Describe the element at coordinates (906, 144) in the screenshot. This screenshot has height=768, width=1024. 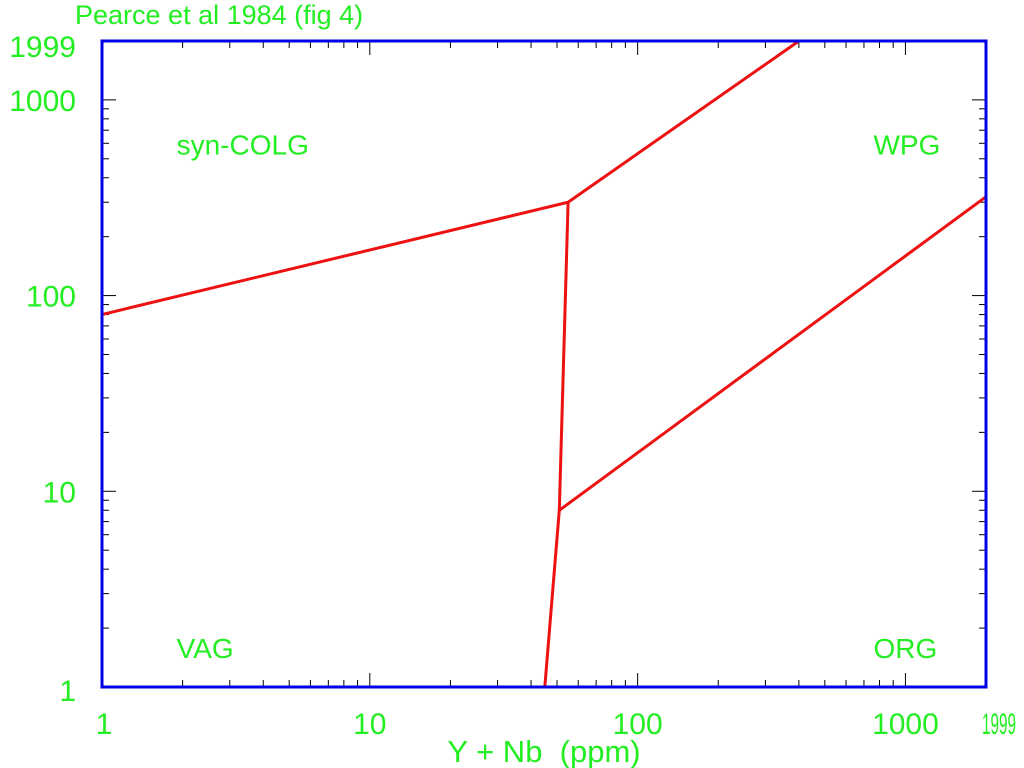
I see `region-label-wpg: WPG` at that location.